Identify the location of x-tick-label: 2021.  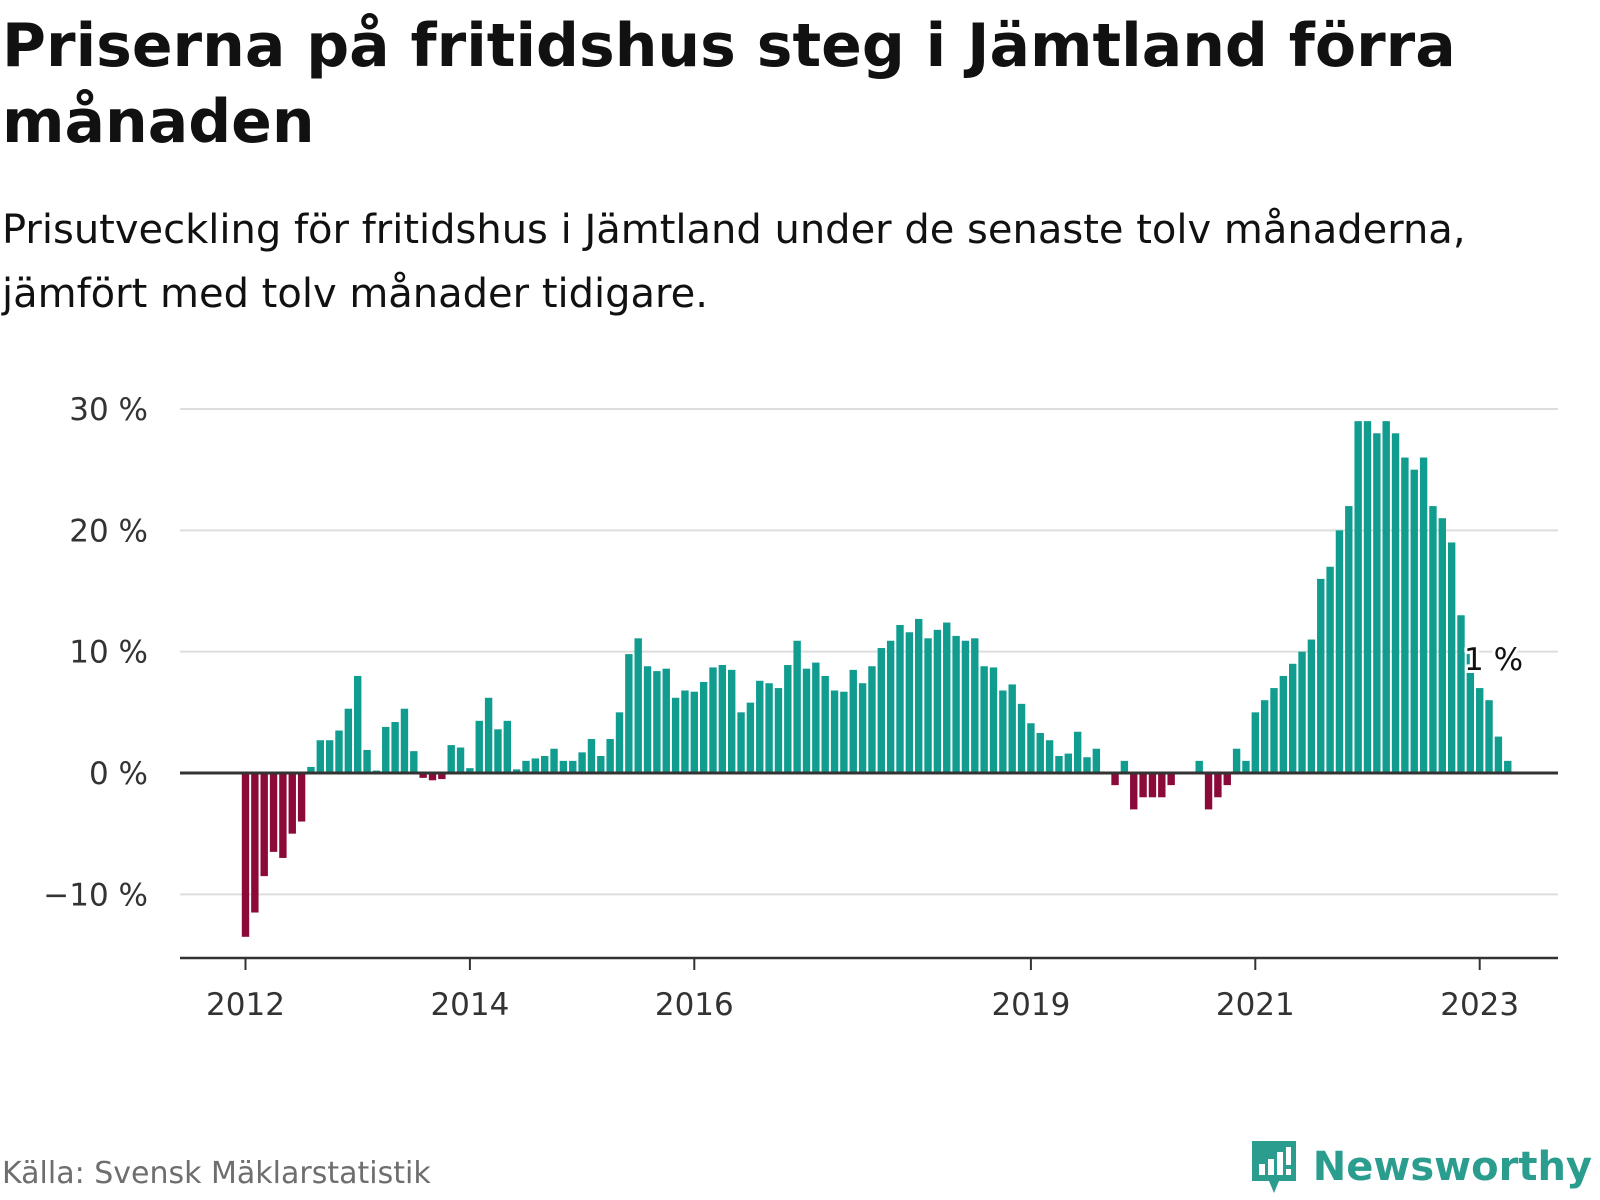
(1255, 1005).